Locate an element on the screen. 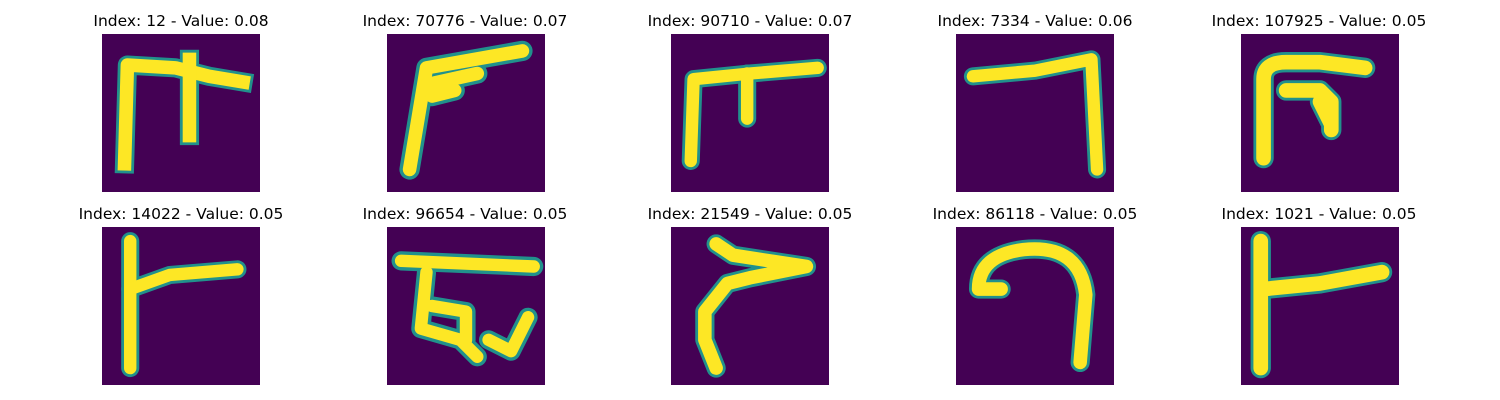 This screenshot has height=400, width=1500. panel-4: Index: 7334 - Value: 0.06 is located at coordinates (1035, 101).